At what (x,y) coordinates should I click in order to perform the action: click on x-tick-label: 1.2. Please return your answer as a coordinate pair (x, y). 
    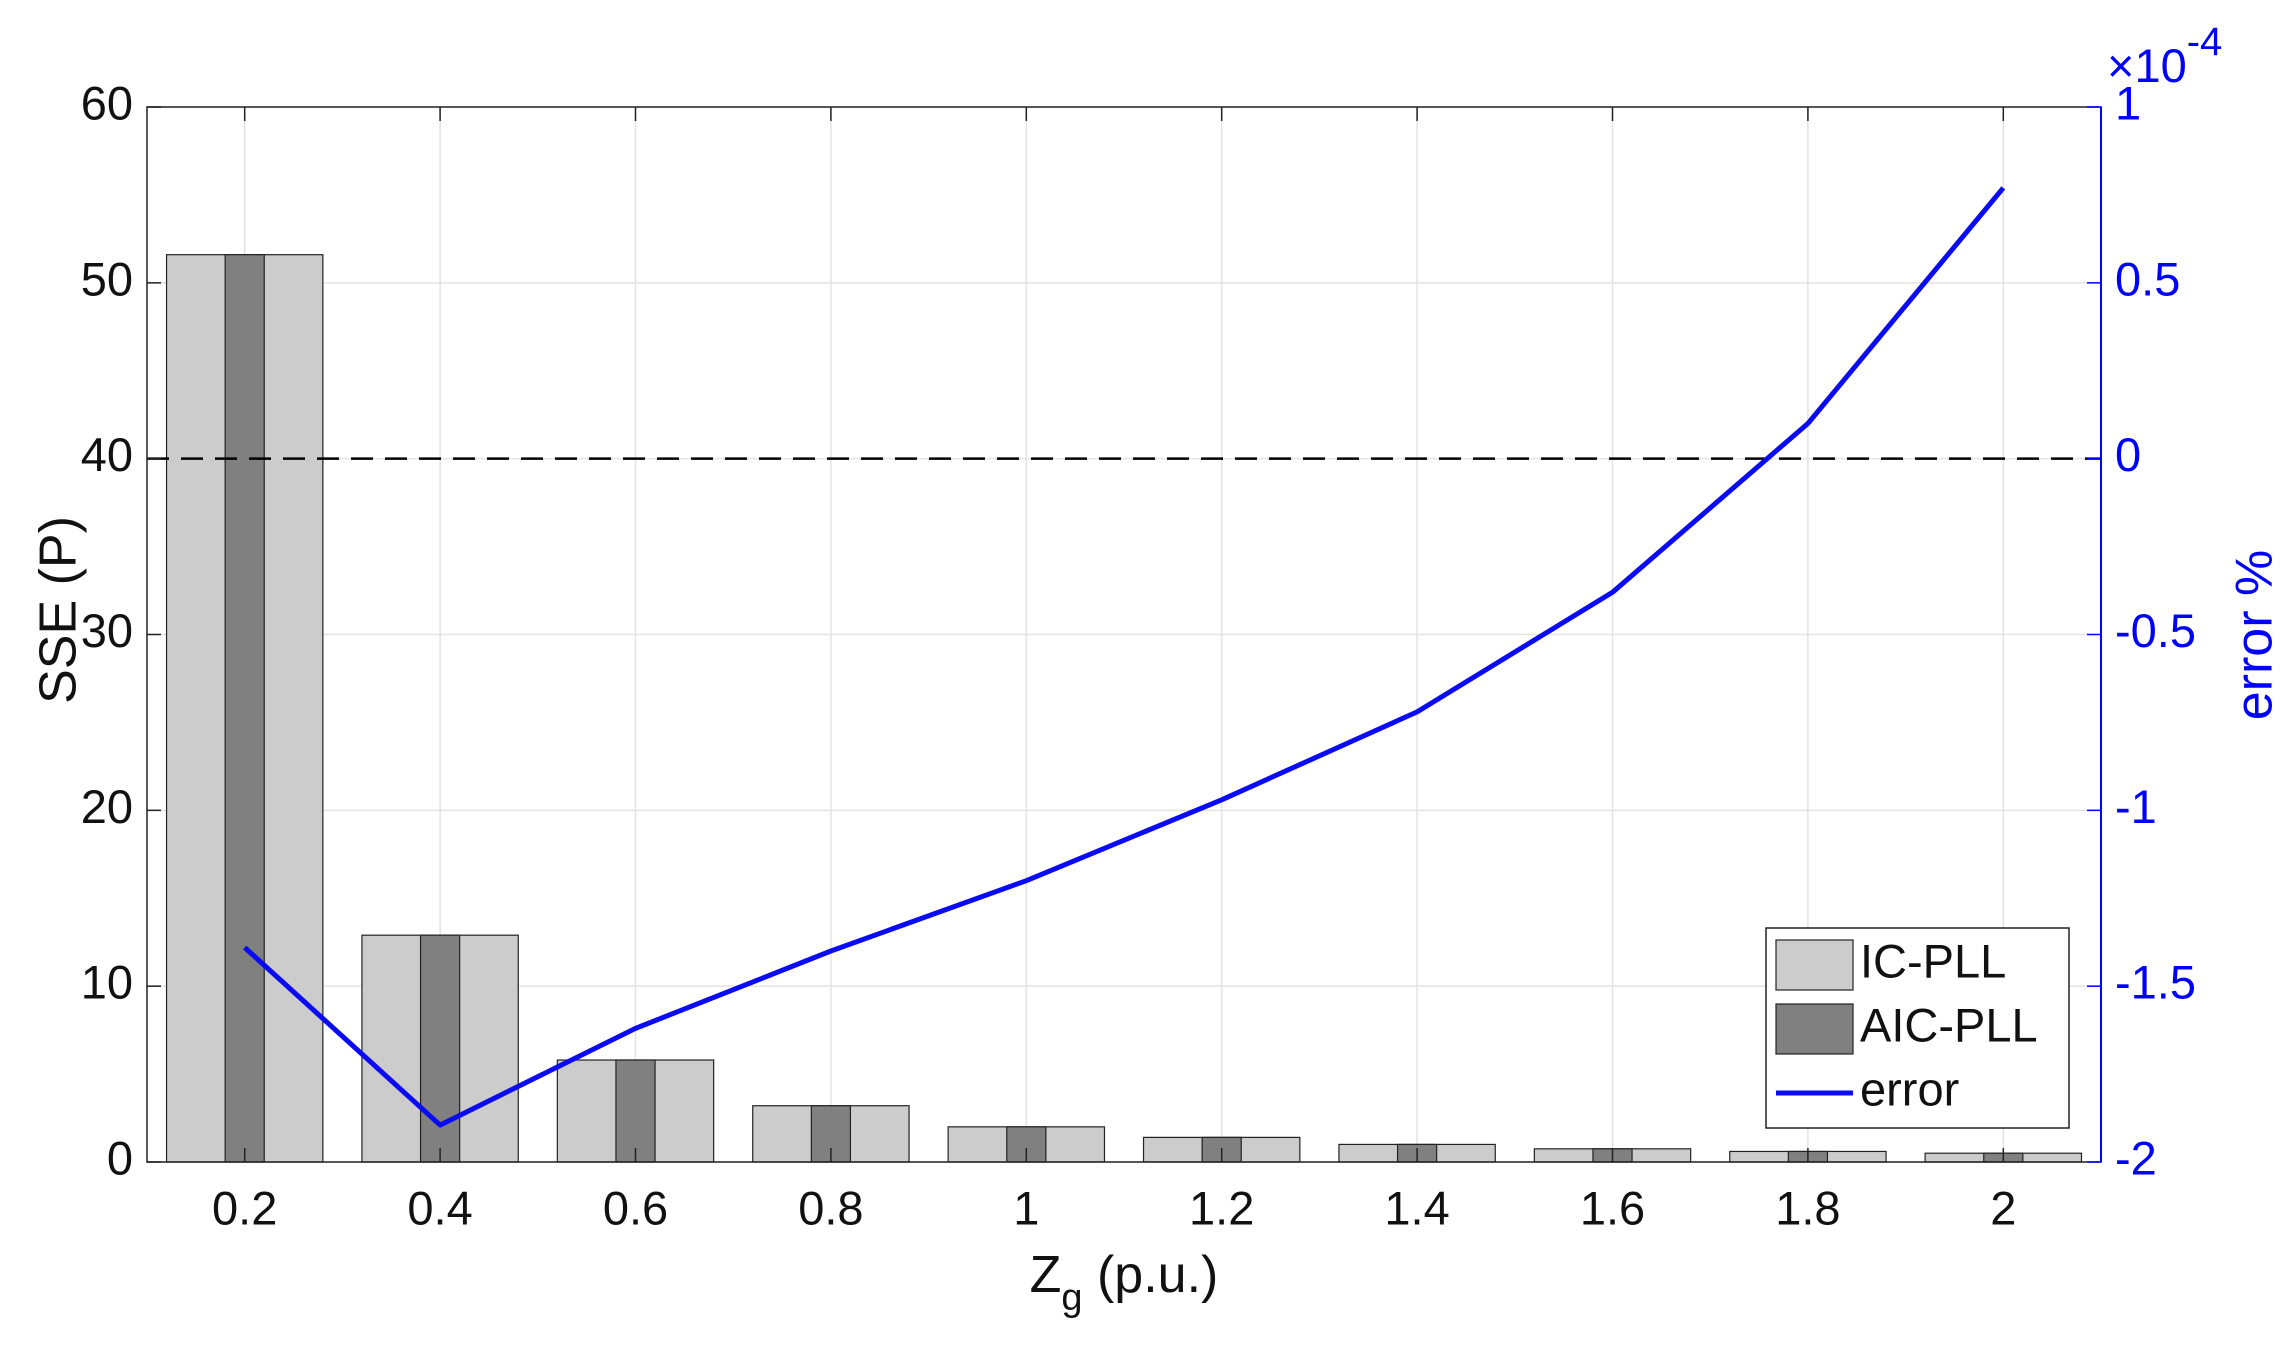
    Looking at the image, I should click on (1221, 1207).